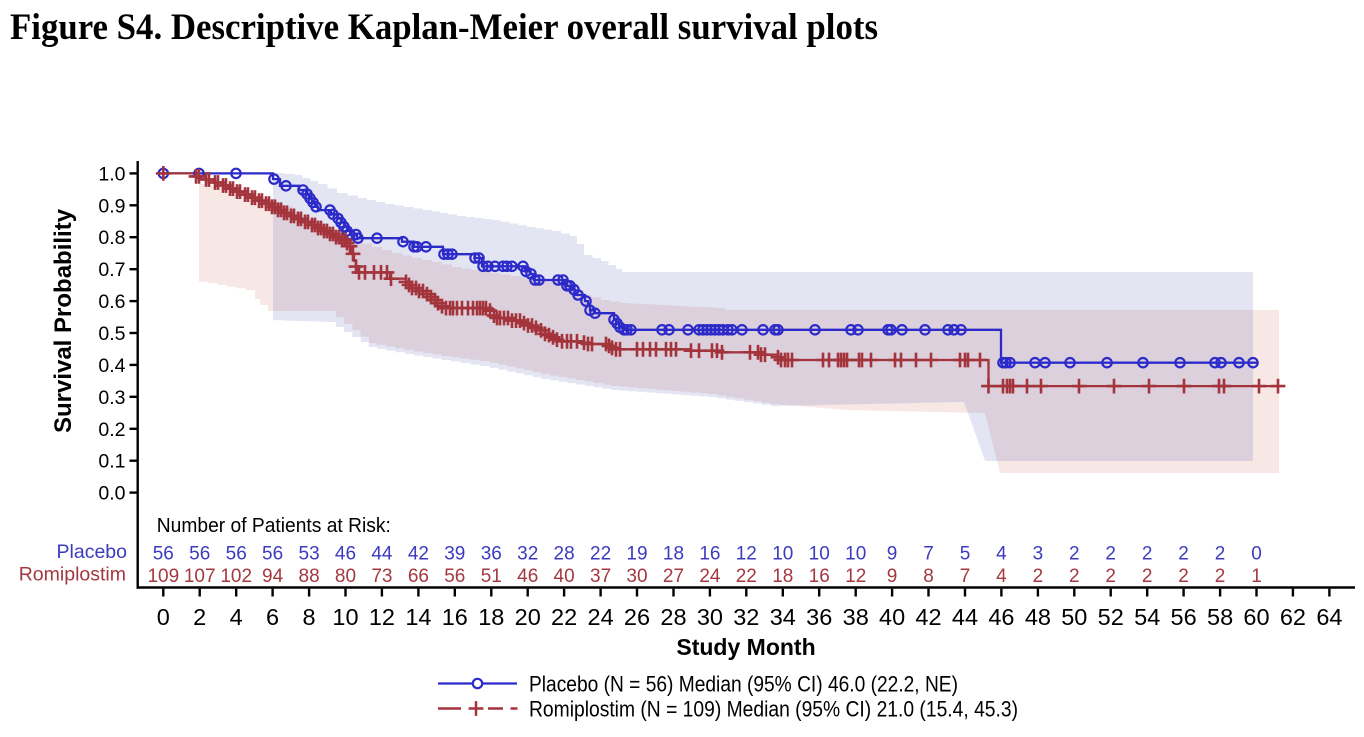 This screenshot has width=1364, height=737. Describe the element at coordinates (92, 552) in the screenshot. I see `svg-text: Placebo` at that location.